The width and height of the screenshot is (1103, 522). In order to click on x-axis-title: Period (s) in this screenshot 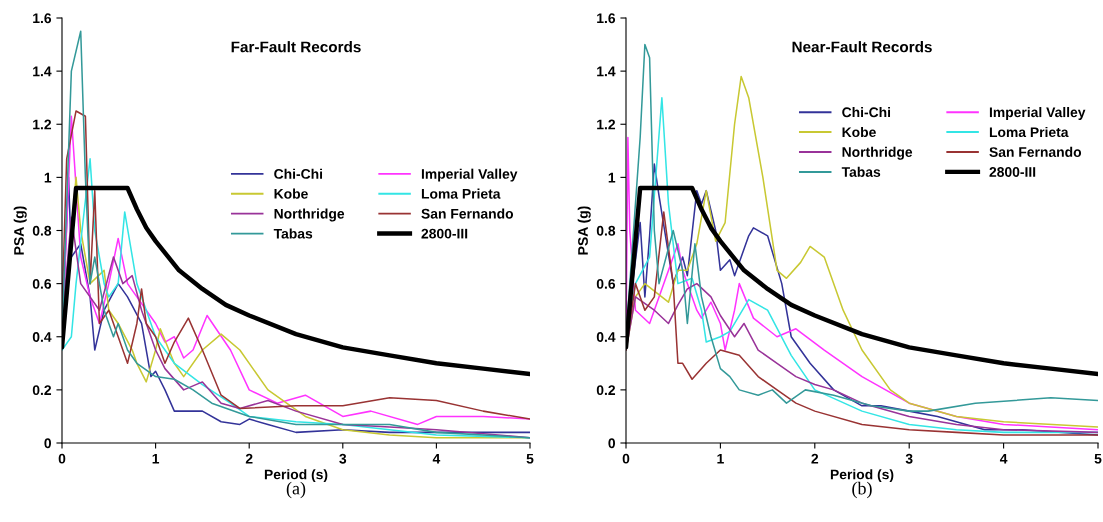, I will do `click(296, 476)`.